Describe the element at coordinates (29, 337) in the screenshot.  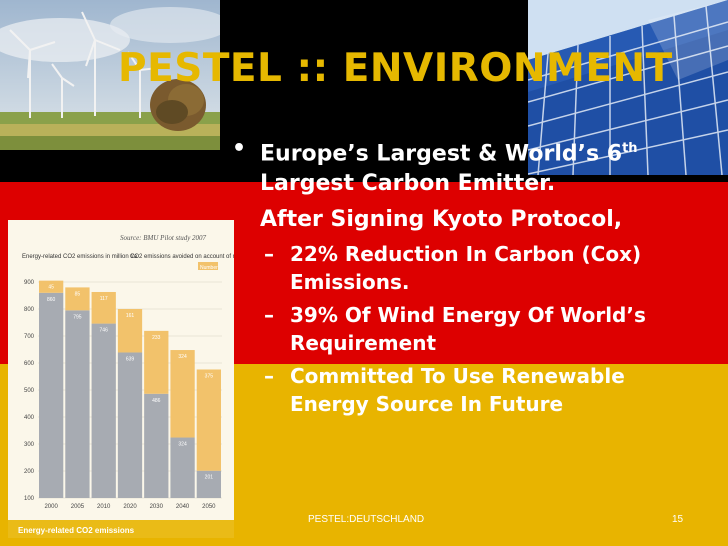
I see `chart-y-tick-label: 700` at that location.